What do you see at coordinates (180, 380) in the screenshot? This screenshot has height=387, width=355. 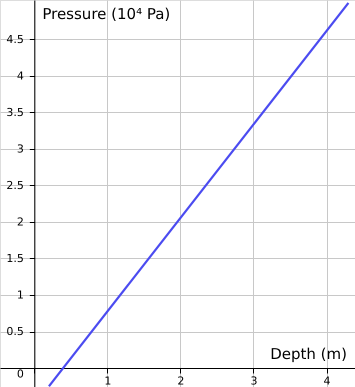 I see `x-tick-label: 2` at bounding box center [180, 380].